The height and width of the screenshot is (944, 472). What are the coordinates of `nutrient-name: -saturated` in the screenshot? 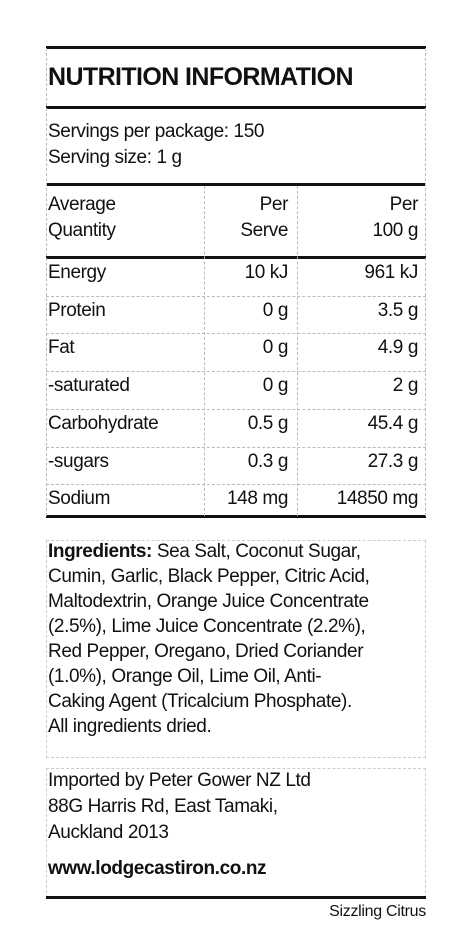 It's located at (89, 386).